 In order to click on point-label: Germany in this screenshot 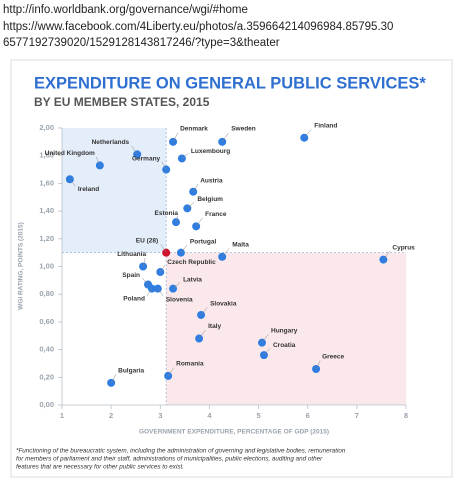, I will do `click(146, 158)`.